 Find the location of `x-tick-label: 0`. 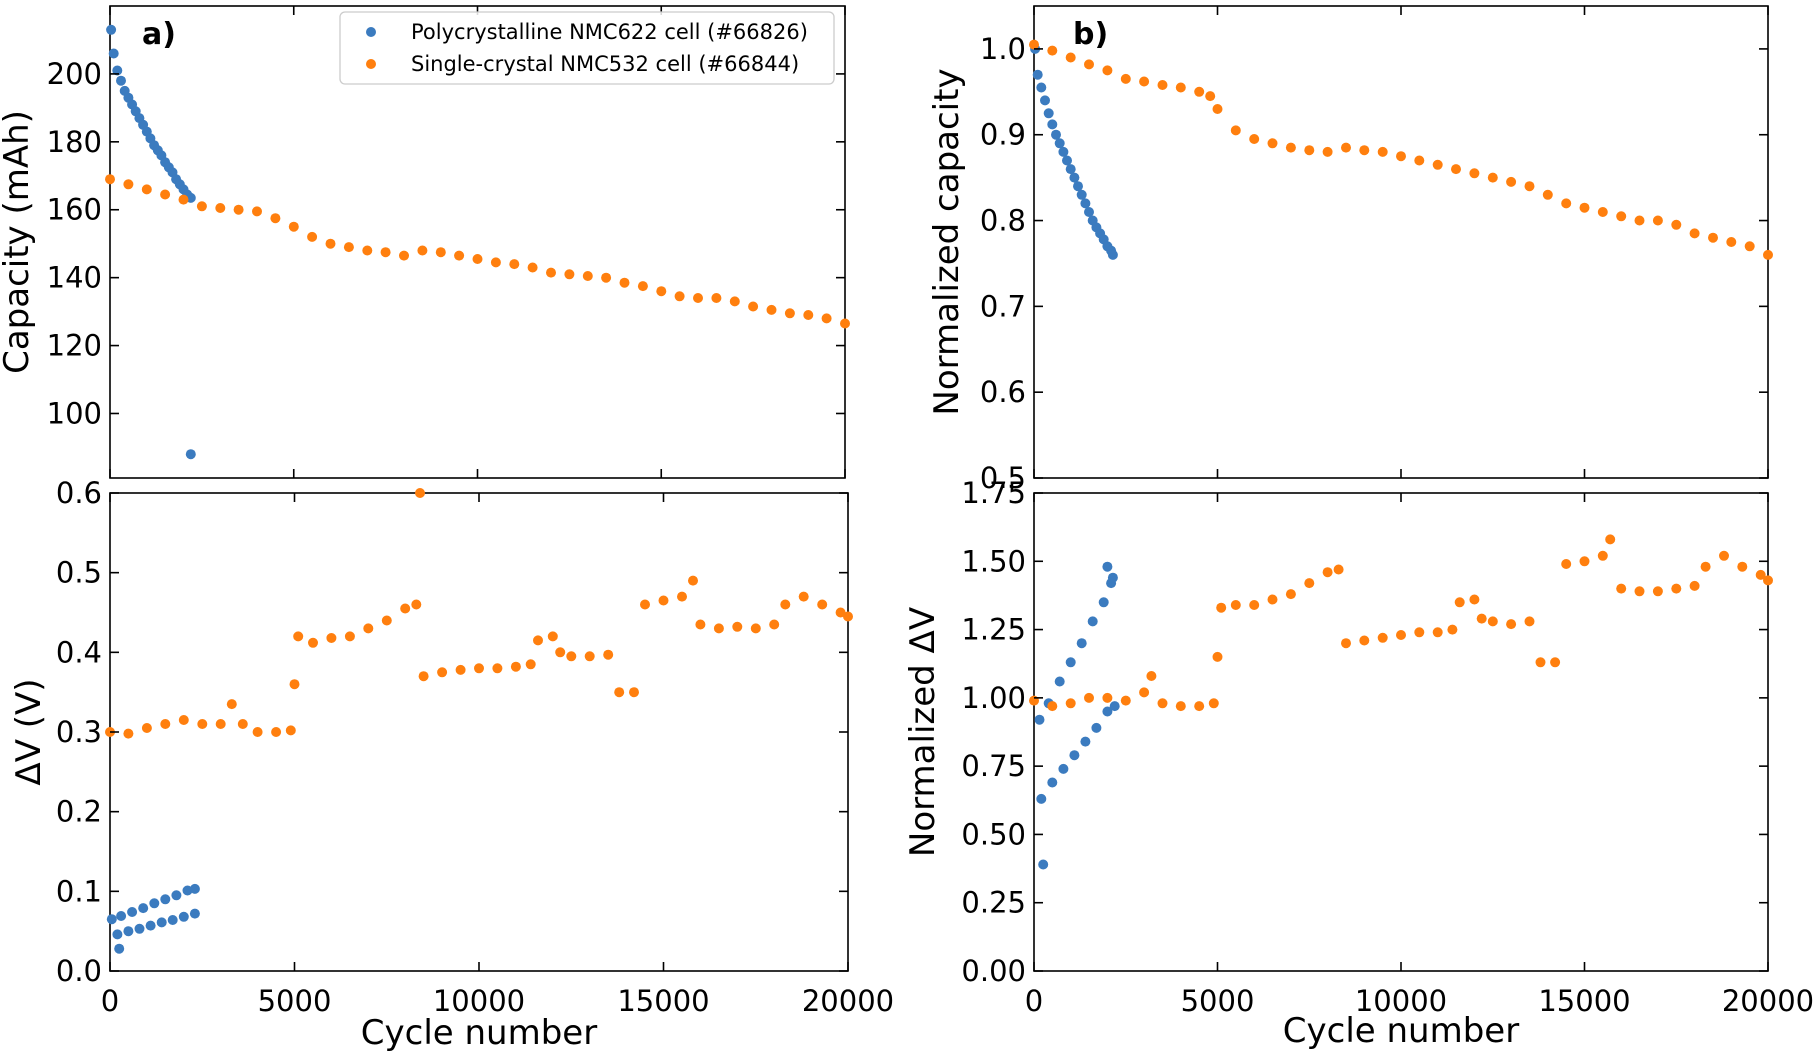

x-tick-label: 0 is located at coordinates (1034, 1001).